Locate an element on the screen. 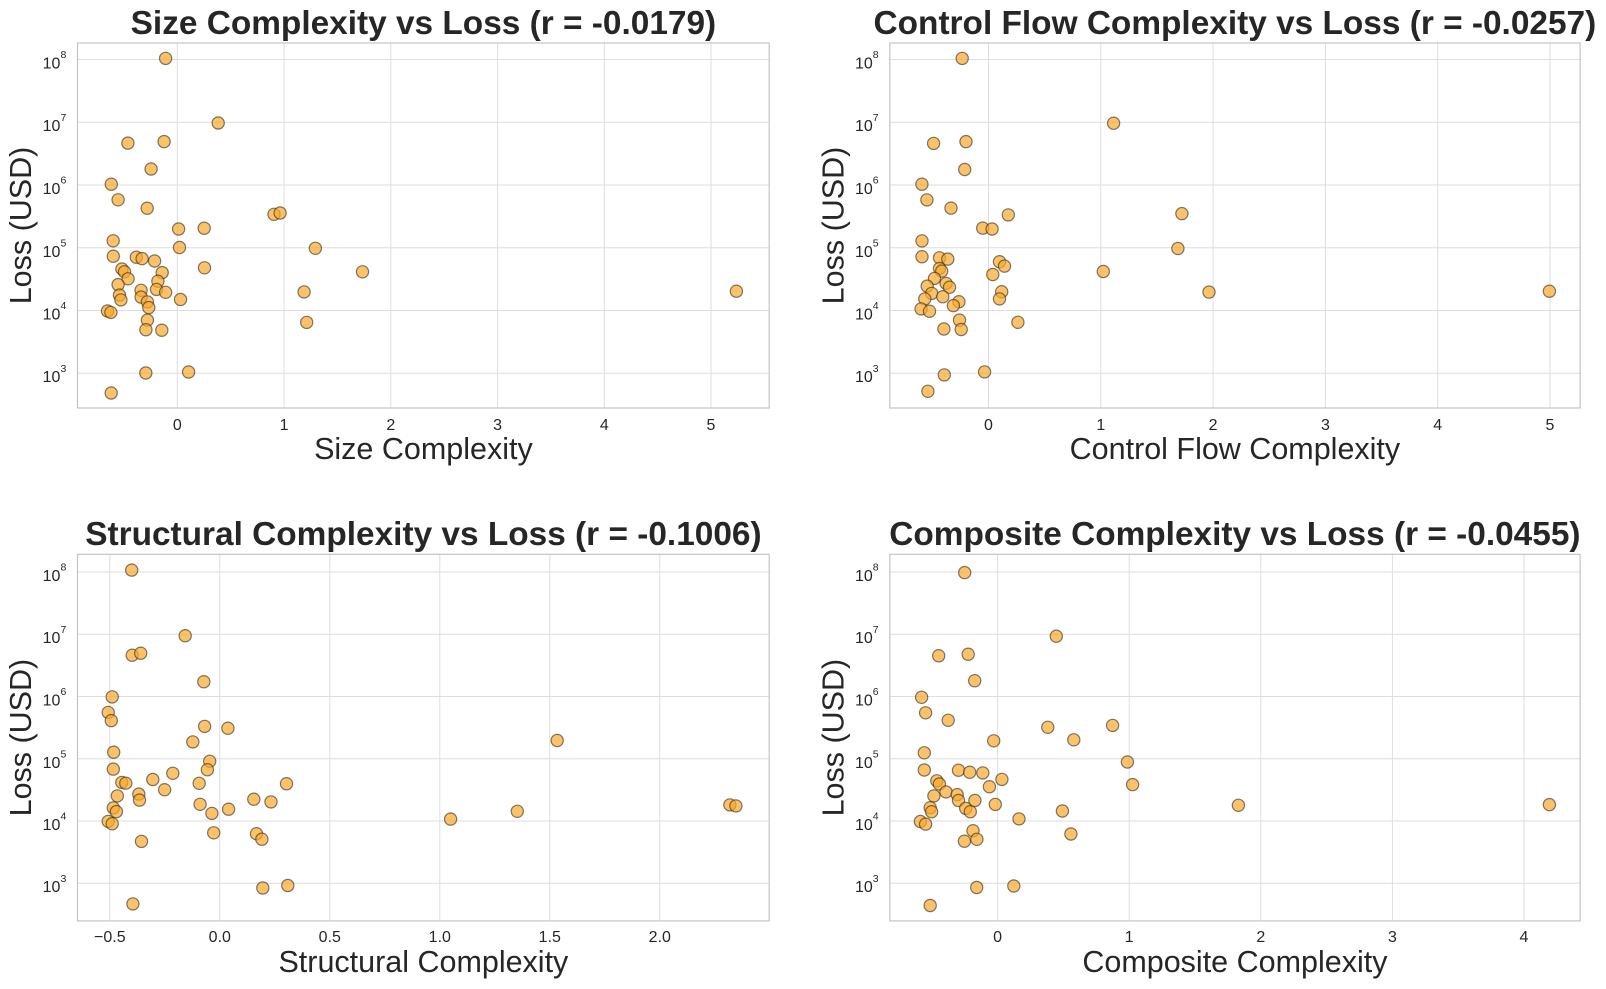  svg-text: 1.5 is located at coordinates (550, 937).